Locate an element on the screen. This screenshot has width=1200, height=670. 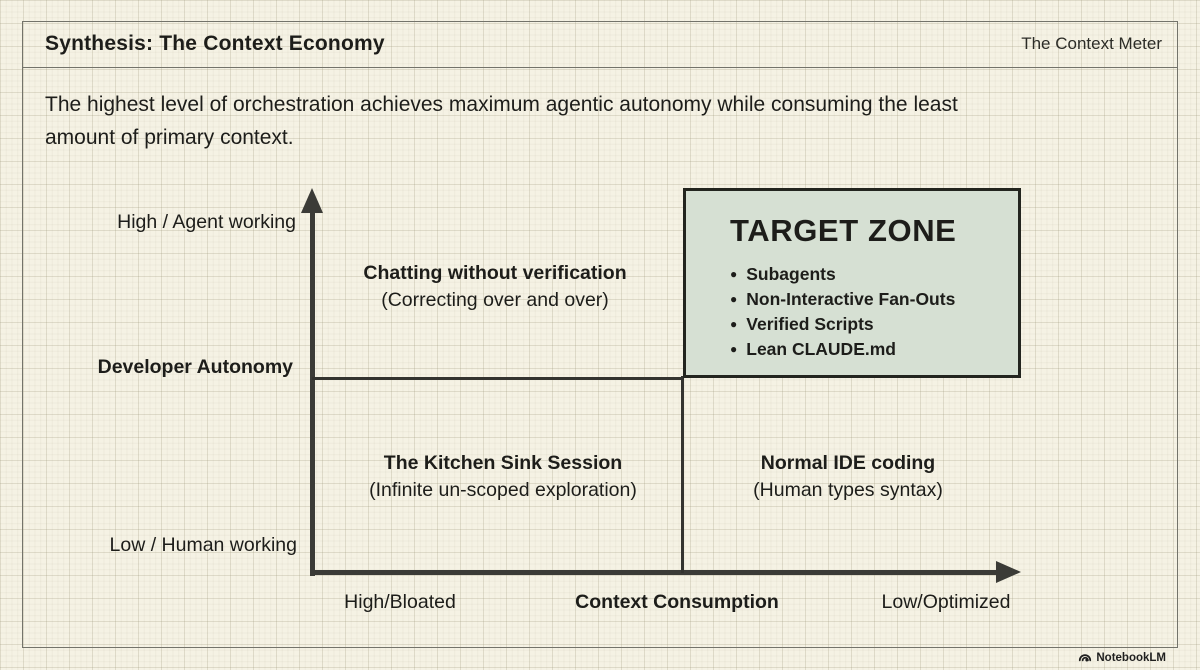
quadrant-subtitle: (Human types syntax) is located at coordinates (848, 490).